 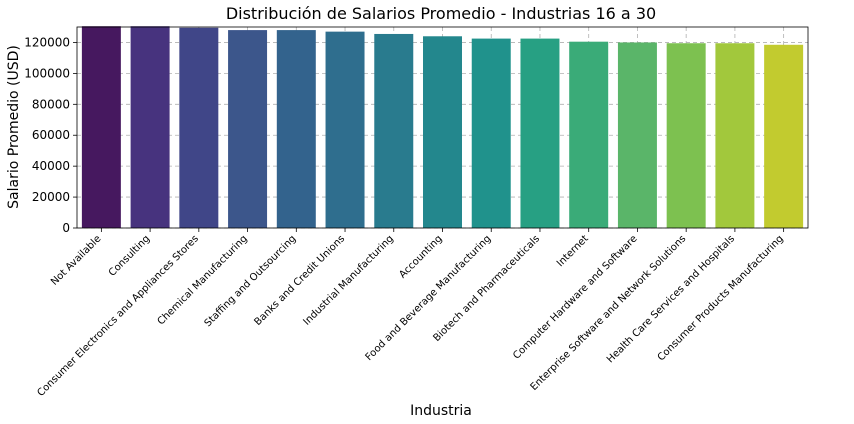 What do you see at coordinates (47, 73) in the screenshot?
I see `y-tick-label: 100000` at bounding box center [47, 73].